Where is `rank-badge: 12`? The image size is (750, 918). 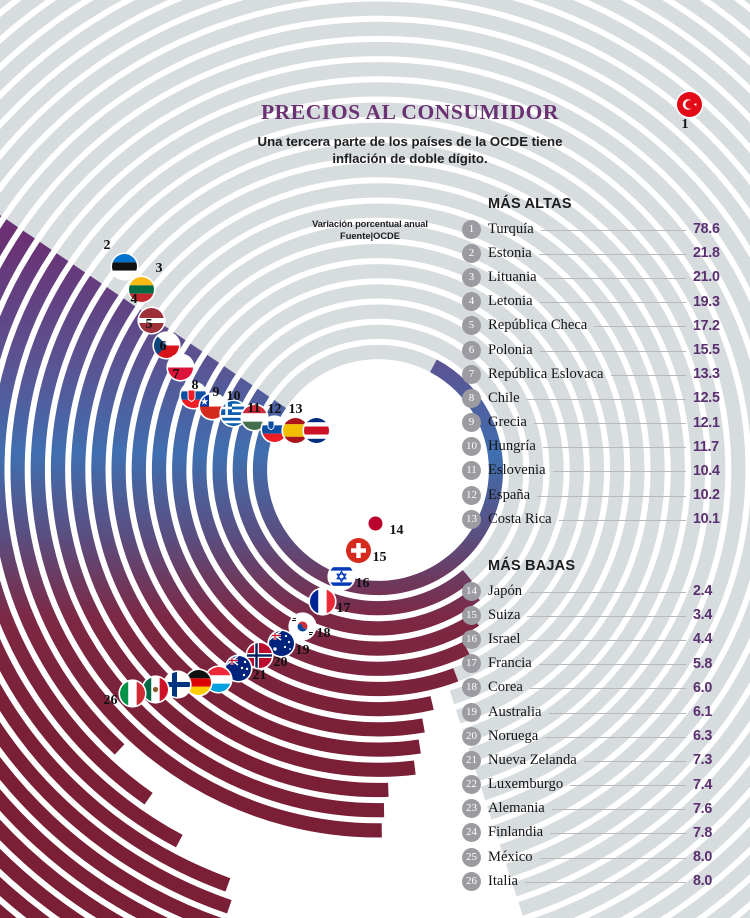
rank-badge: 12 is located at coordinates (471, 495).